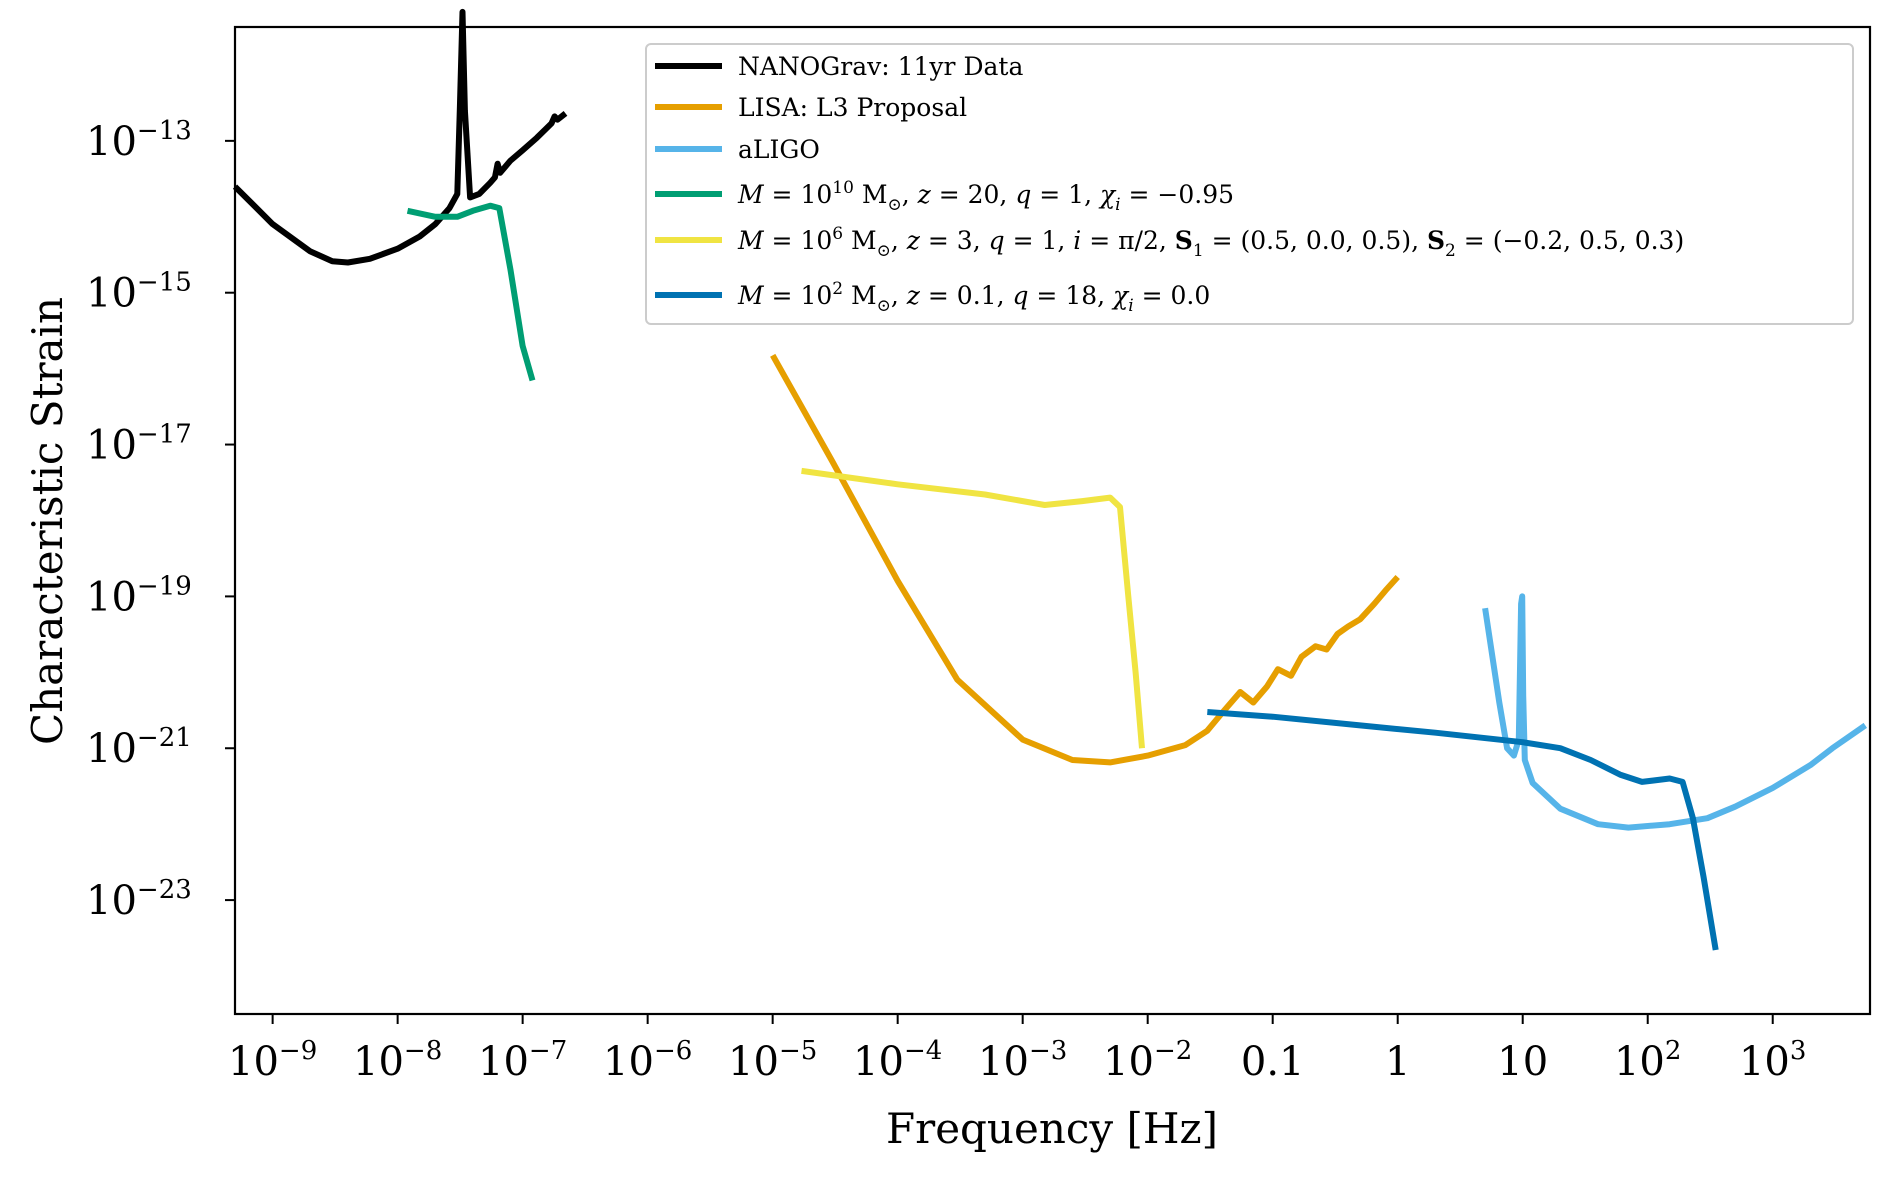 Image resolution: width=1889 pixels, height=1179 pixels. What do you see at coordinates (1022, 1060) in the screenshot?
I see `x-tick-label: 10⁻³` at bounding box center [1022, 1060].